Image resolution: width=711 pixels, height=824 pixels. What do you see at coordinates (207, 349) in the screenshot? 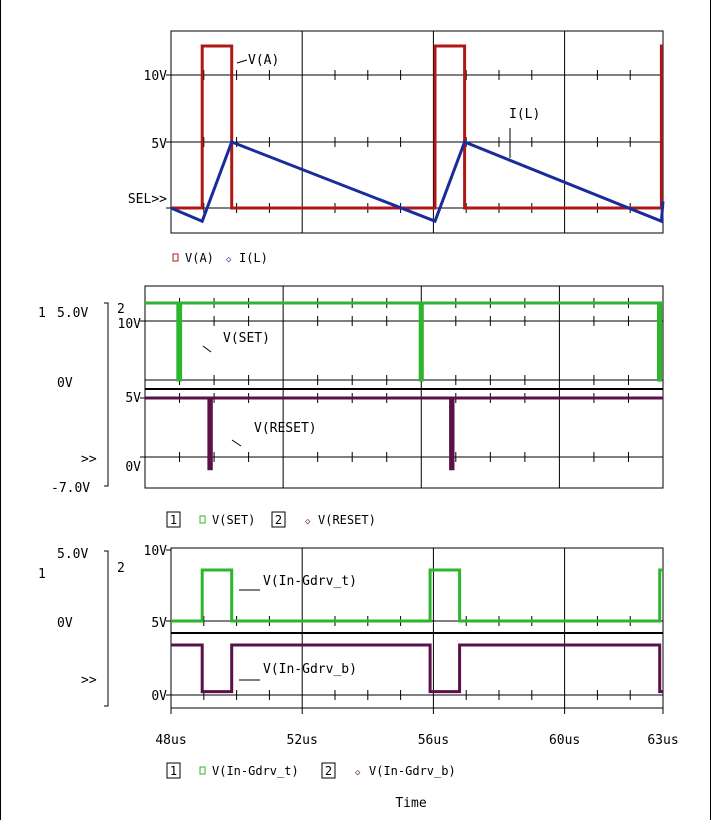
I see `p2-annot-set-arrow` at bounding box center [207, 349].